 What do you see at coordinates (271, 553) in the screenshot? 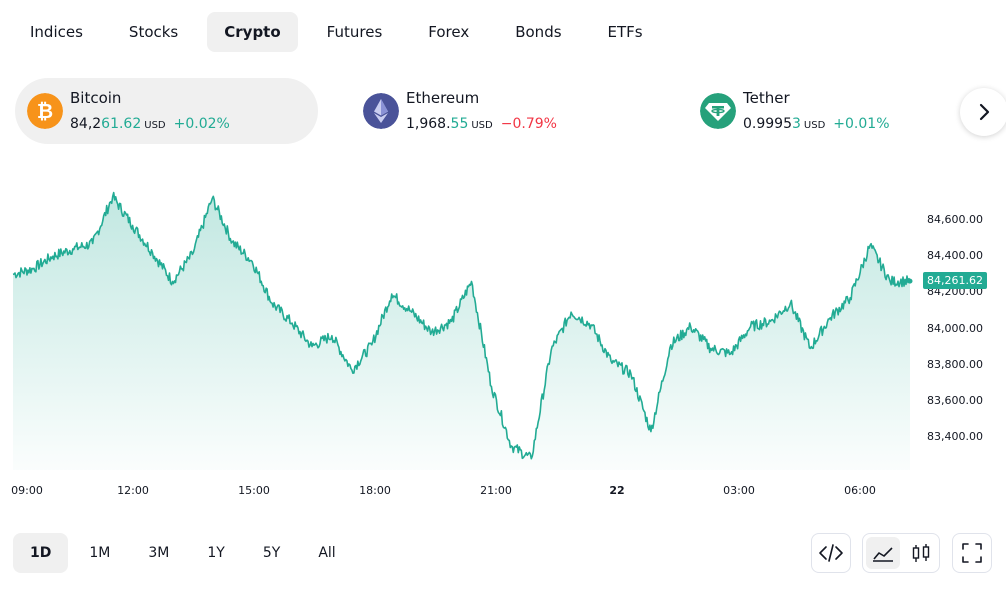
I see `range-5y: 5Y` at bounding box center [271, 553].